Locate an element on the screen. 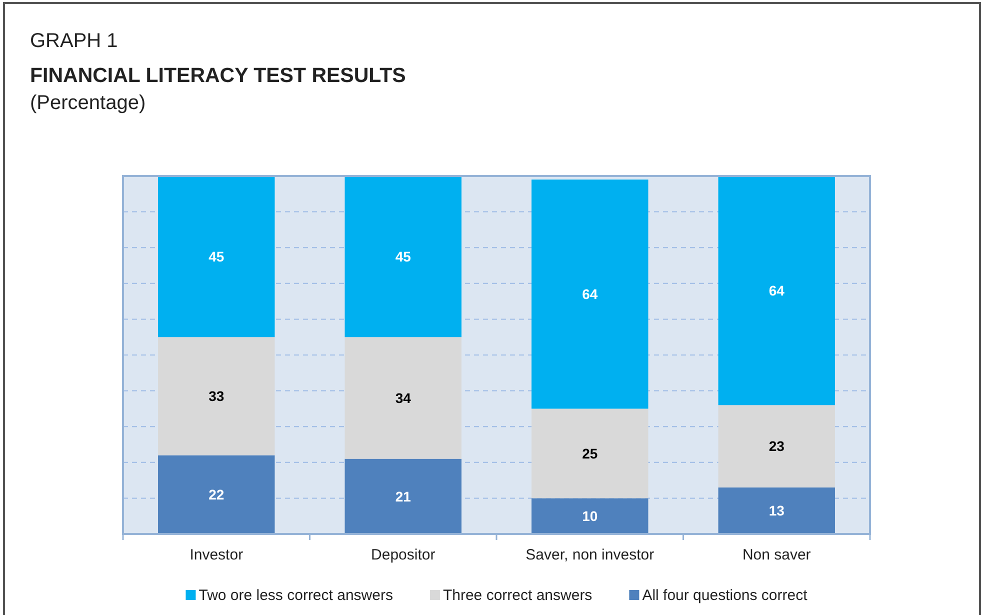  legend-label: All four questions correct is located at coordinates (725, 595).